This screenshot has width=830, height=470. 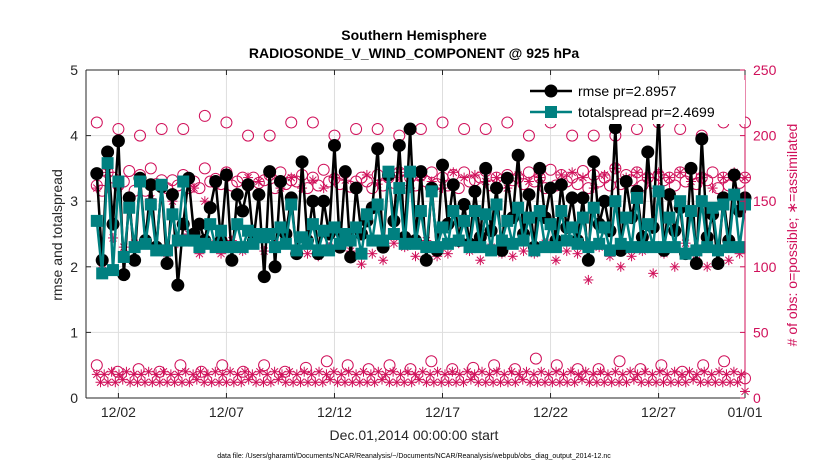 What do you see at coordinates (744, 412) in the screenshot?
I see `x-tick-label: 01/01` at bounding box center [744, 412].